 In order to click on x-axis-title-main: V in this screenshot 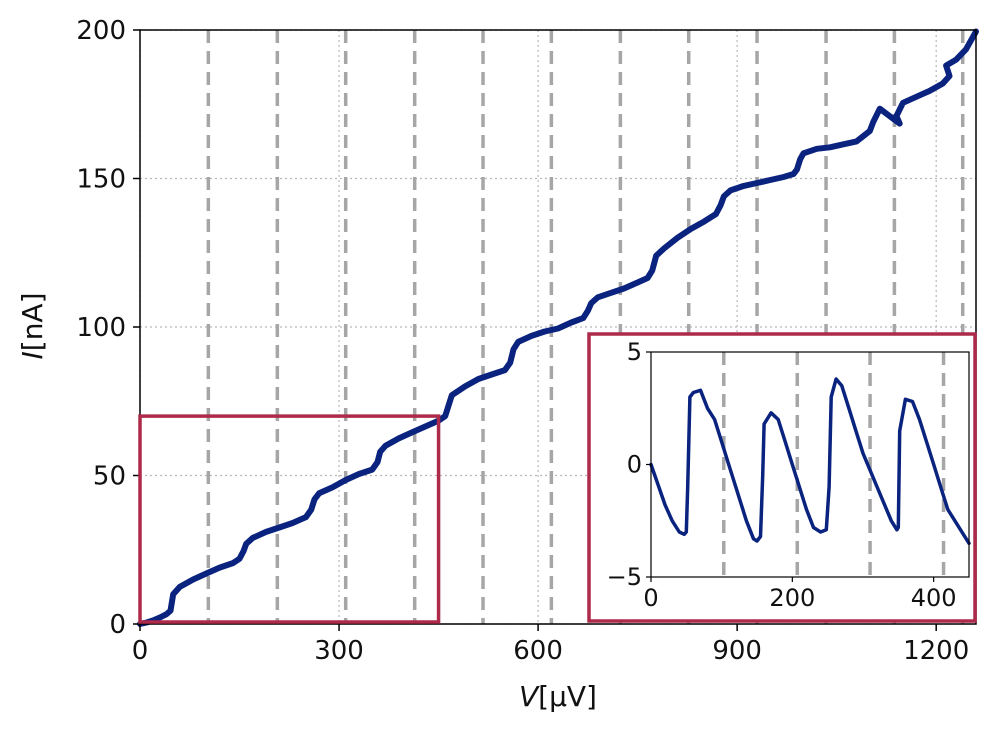, I will do `click(529, 696)`.